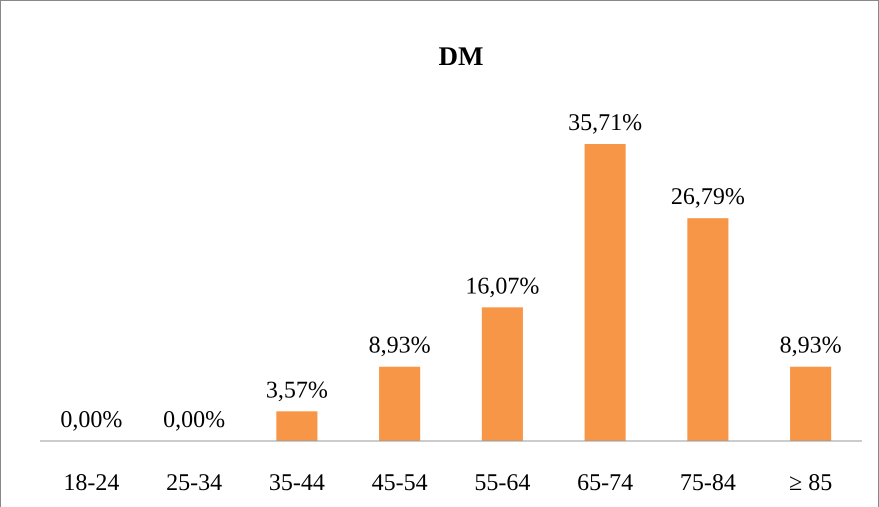 The height and width of the screenshot is (507, 879). I want to click on chart-title: DM, so click(461, 56).